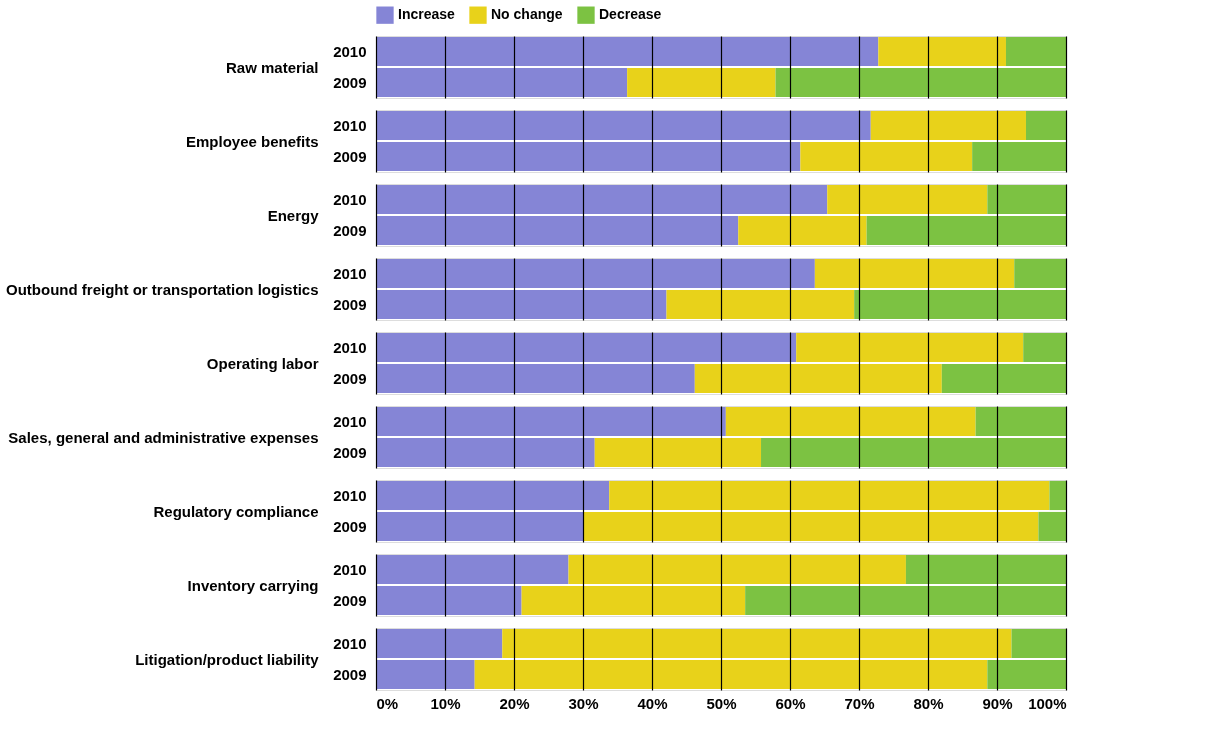  I want to click on x-tick-label: 30%, so click(583, 703).